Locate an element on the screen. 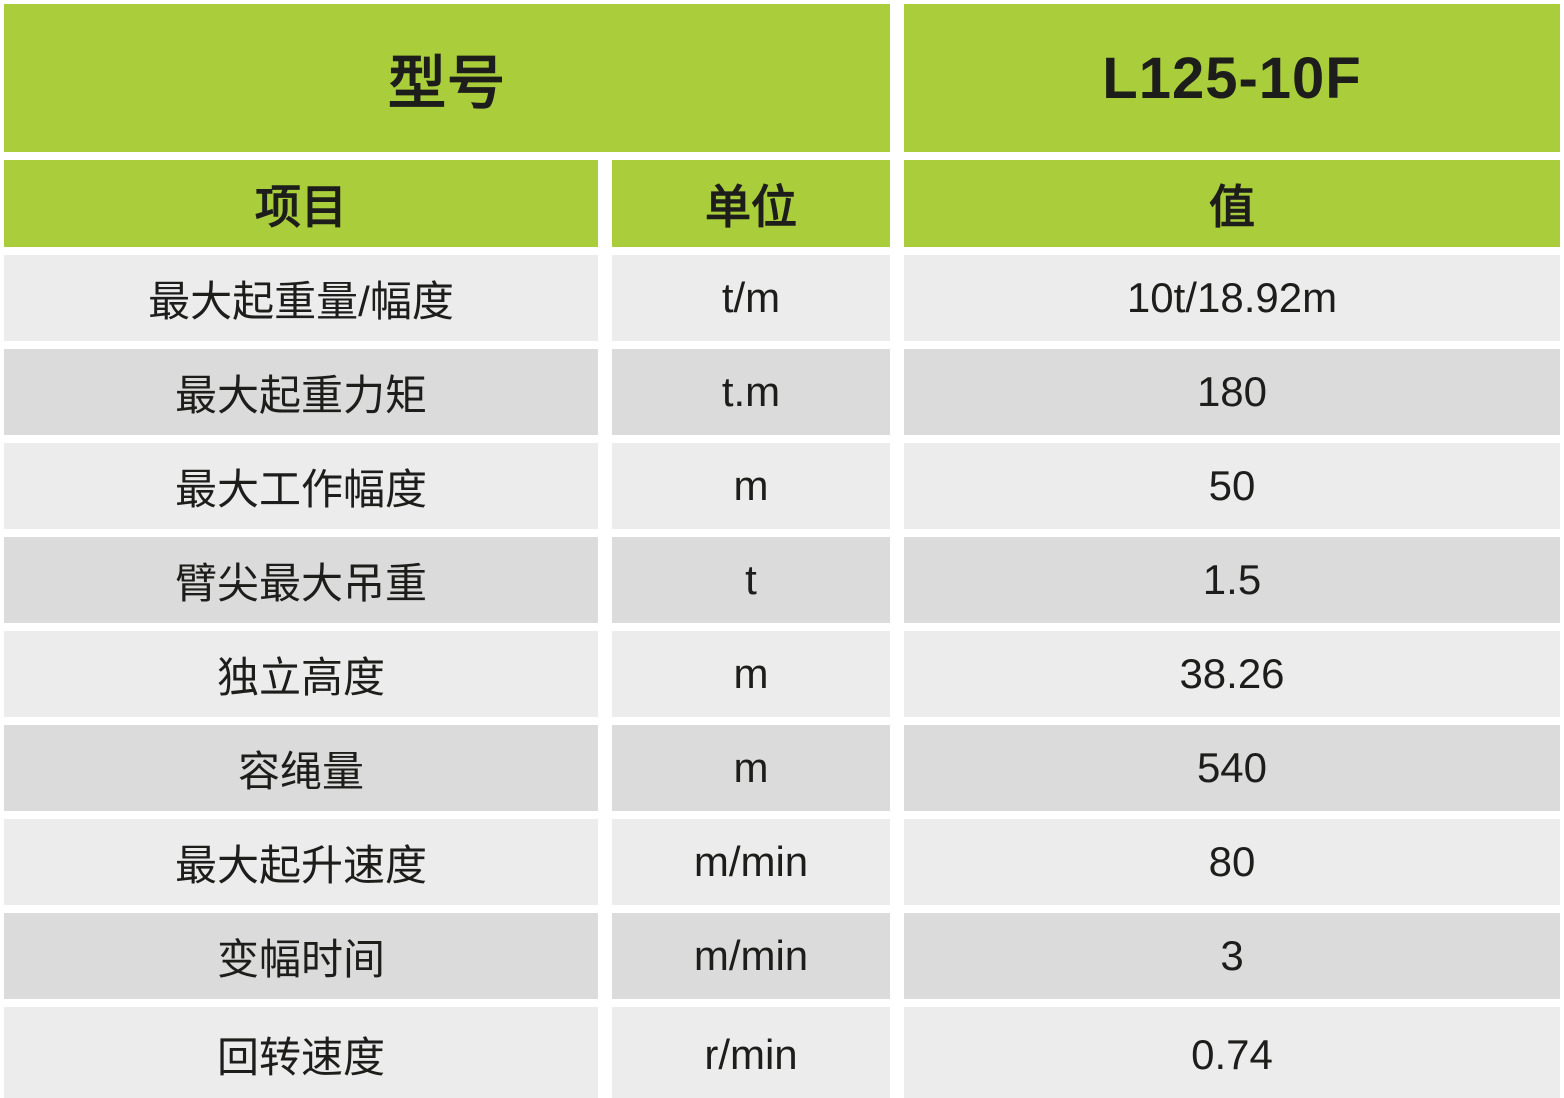 This screenshot has width=1564, height=1098. spec-row-unit-cell: t.m is located at coordinates (751, 392).